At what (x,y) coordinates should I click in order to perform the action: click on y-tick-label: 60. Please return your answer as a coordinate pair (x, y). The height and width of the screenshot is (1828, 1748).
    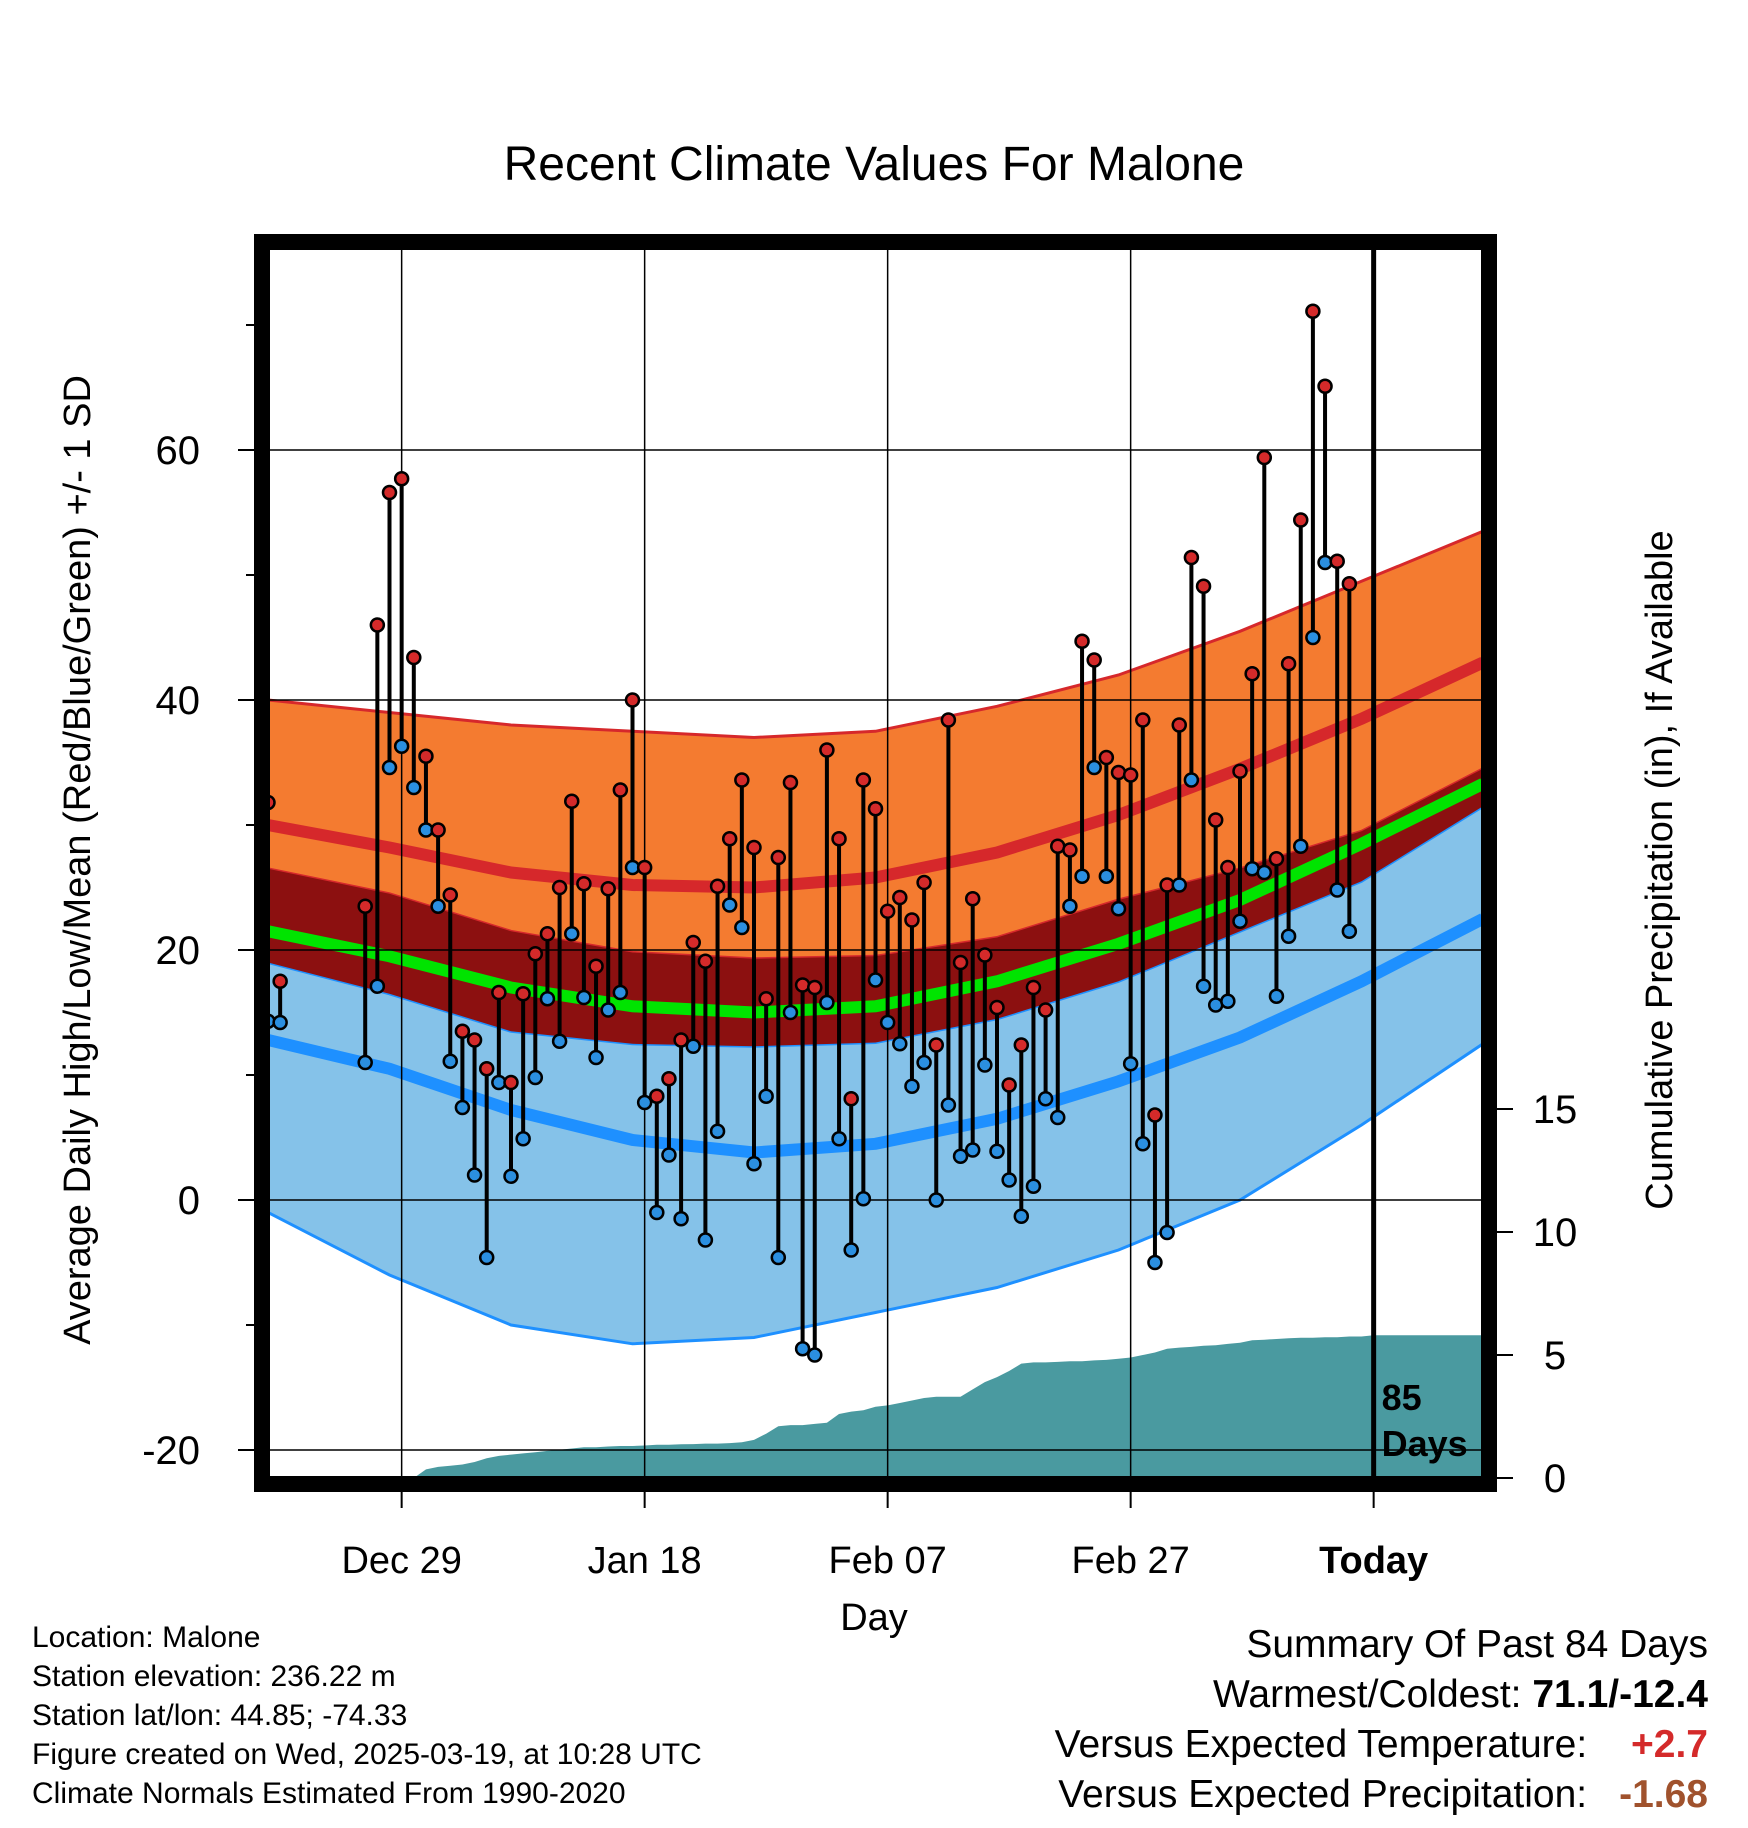
    Looking at the image, I should click on (178, 451).